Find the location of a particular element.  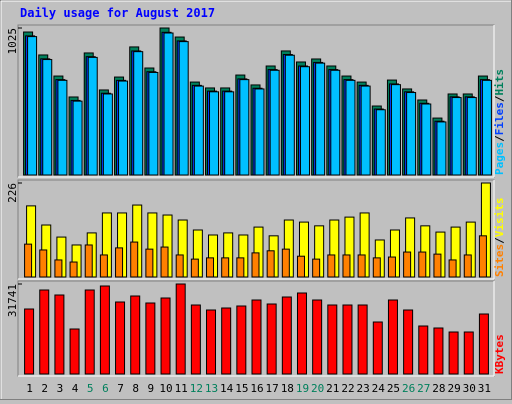

legend-entry: Hits is located at coordinates (499, 82).